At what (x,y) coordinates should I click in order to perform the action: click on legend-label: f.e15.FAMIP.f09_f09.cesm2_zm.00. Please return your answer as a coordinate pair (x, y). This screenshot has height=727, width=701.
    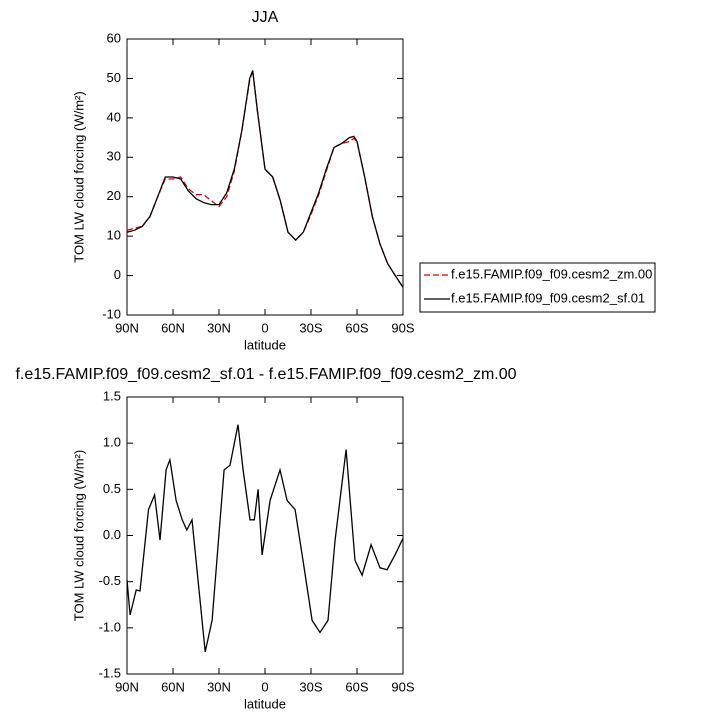
    Looking at the image, I should click on (551, 273).